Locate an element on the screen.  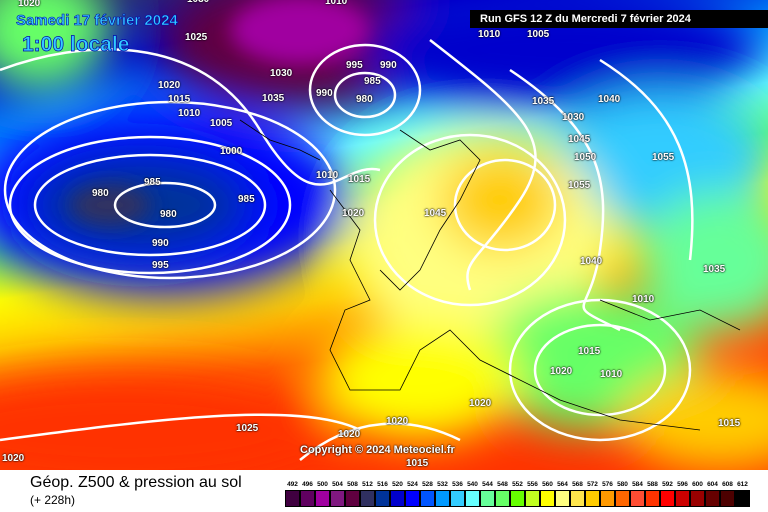
forecast-date: Samedi 17 février 2024 is located at coordinates (97, 21).